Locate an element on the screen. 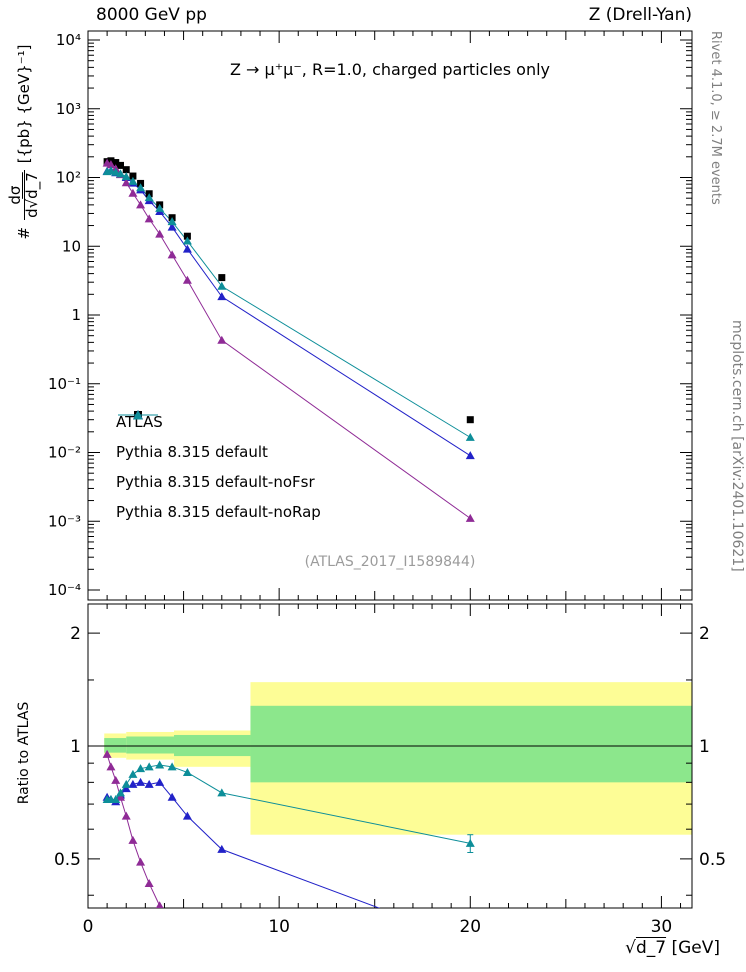  legend-item: Pythia 8.315 default-noFsr is located at coordinates (218, 453).